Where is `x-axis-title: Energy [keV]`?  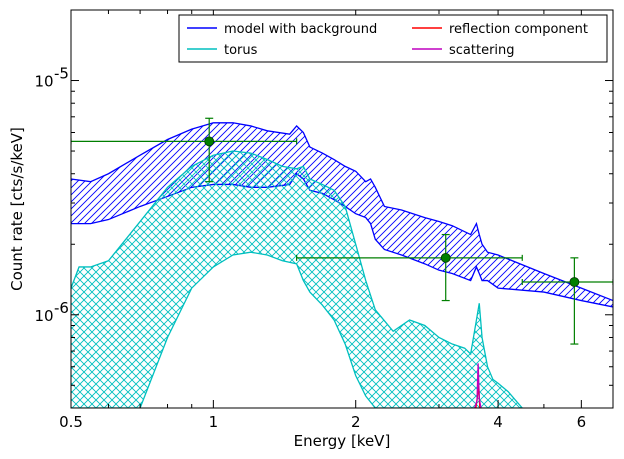
x-axis-title: Energy [keV] is located at coordinates (342, 441).